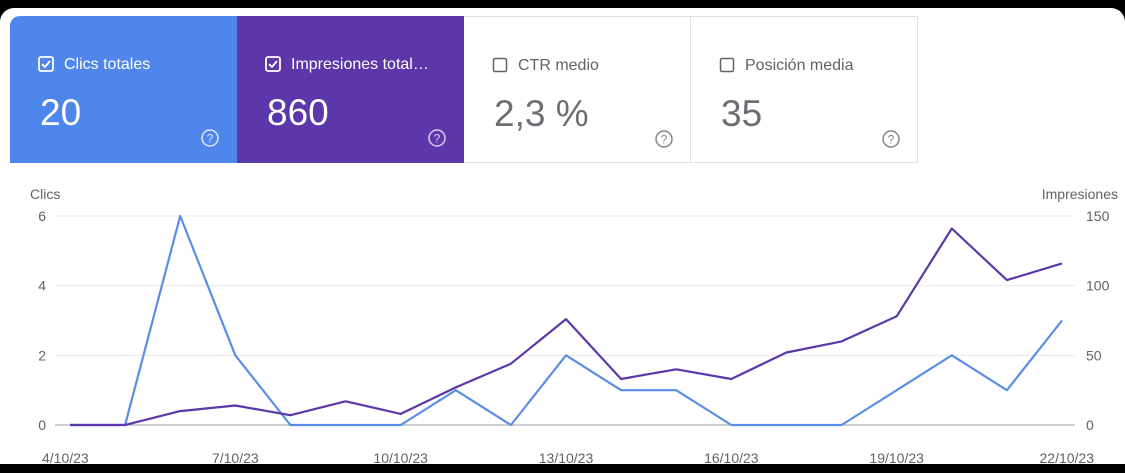 The height and width of the screenshot is (473, 1125). I want to click on right-axis-title: Impresiones, so click(1080, 194).